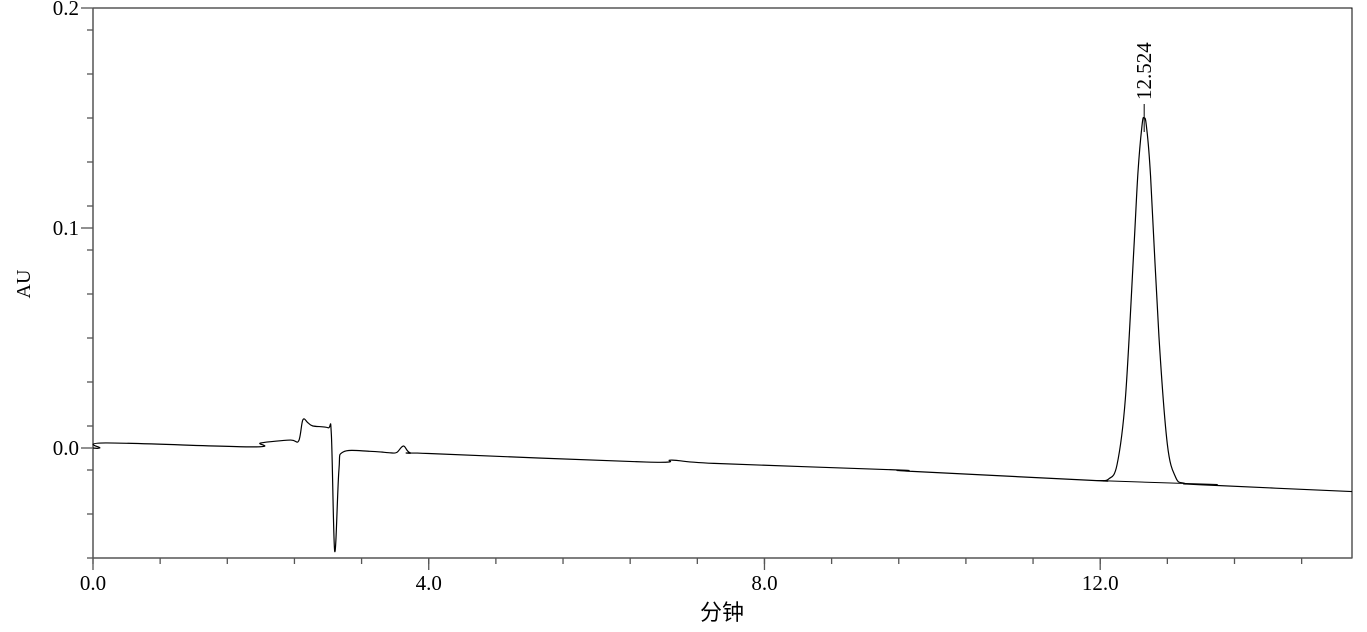  I want to click on peak-baseline, so click(1156, 483).